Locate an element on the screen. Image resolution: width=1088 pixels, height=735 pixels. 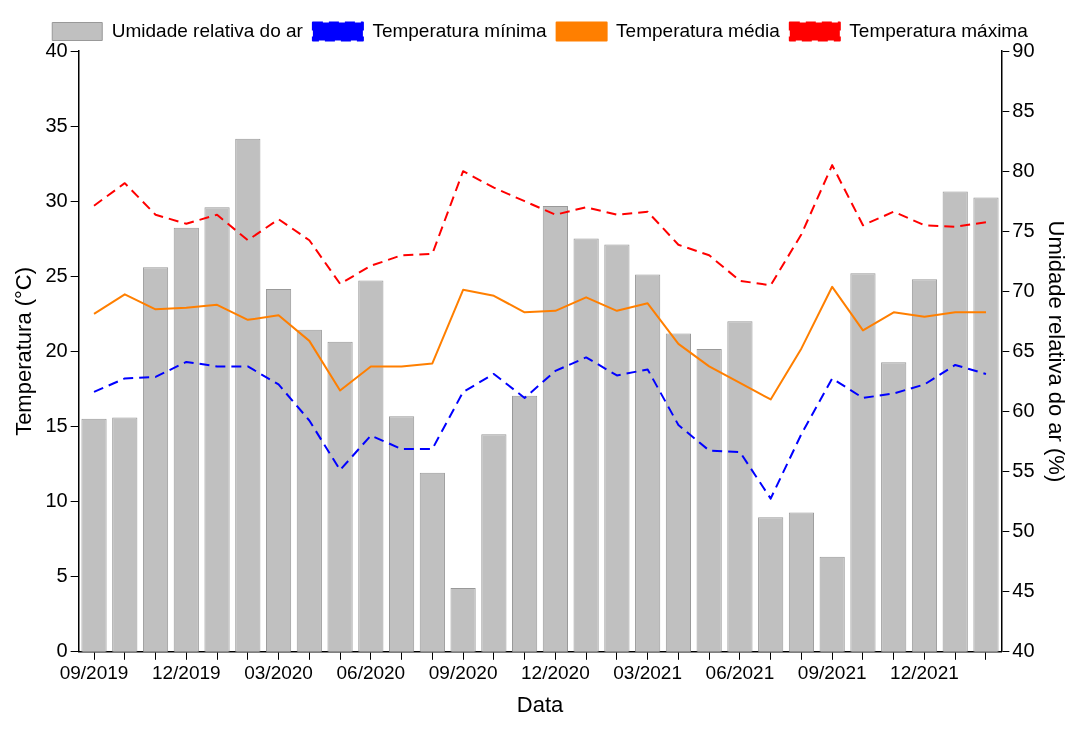
x-tick-label: 06/2021 is located at coordinates (740, 673).